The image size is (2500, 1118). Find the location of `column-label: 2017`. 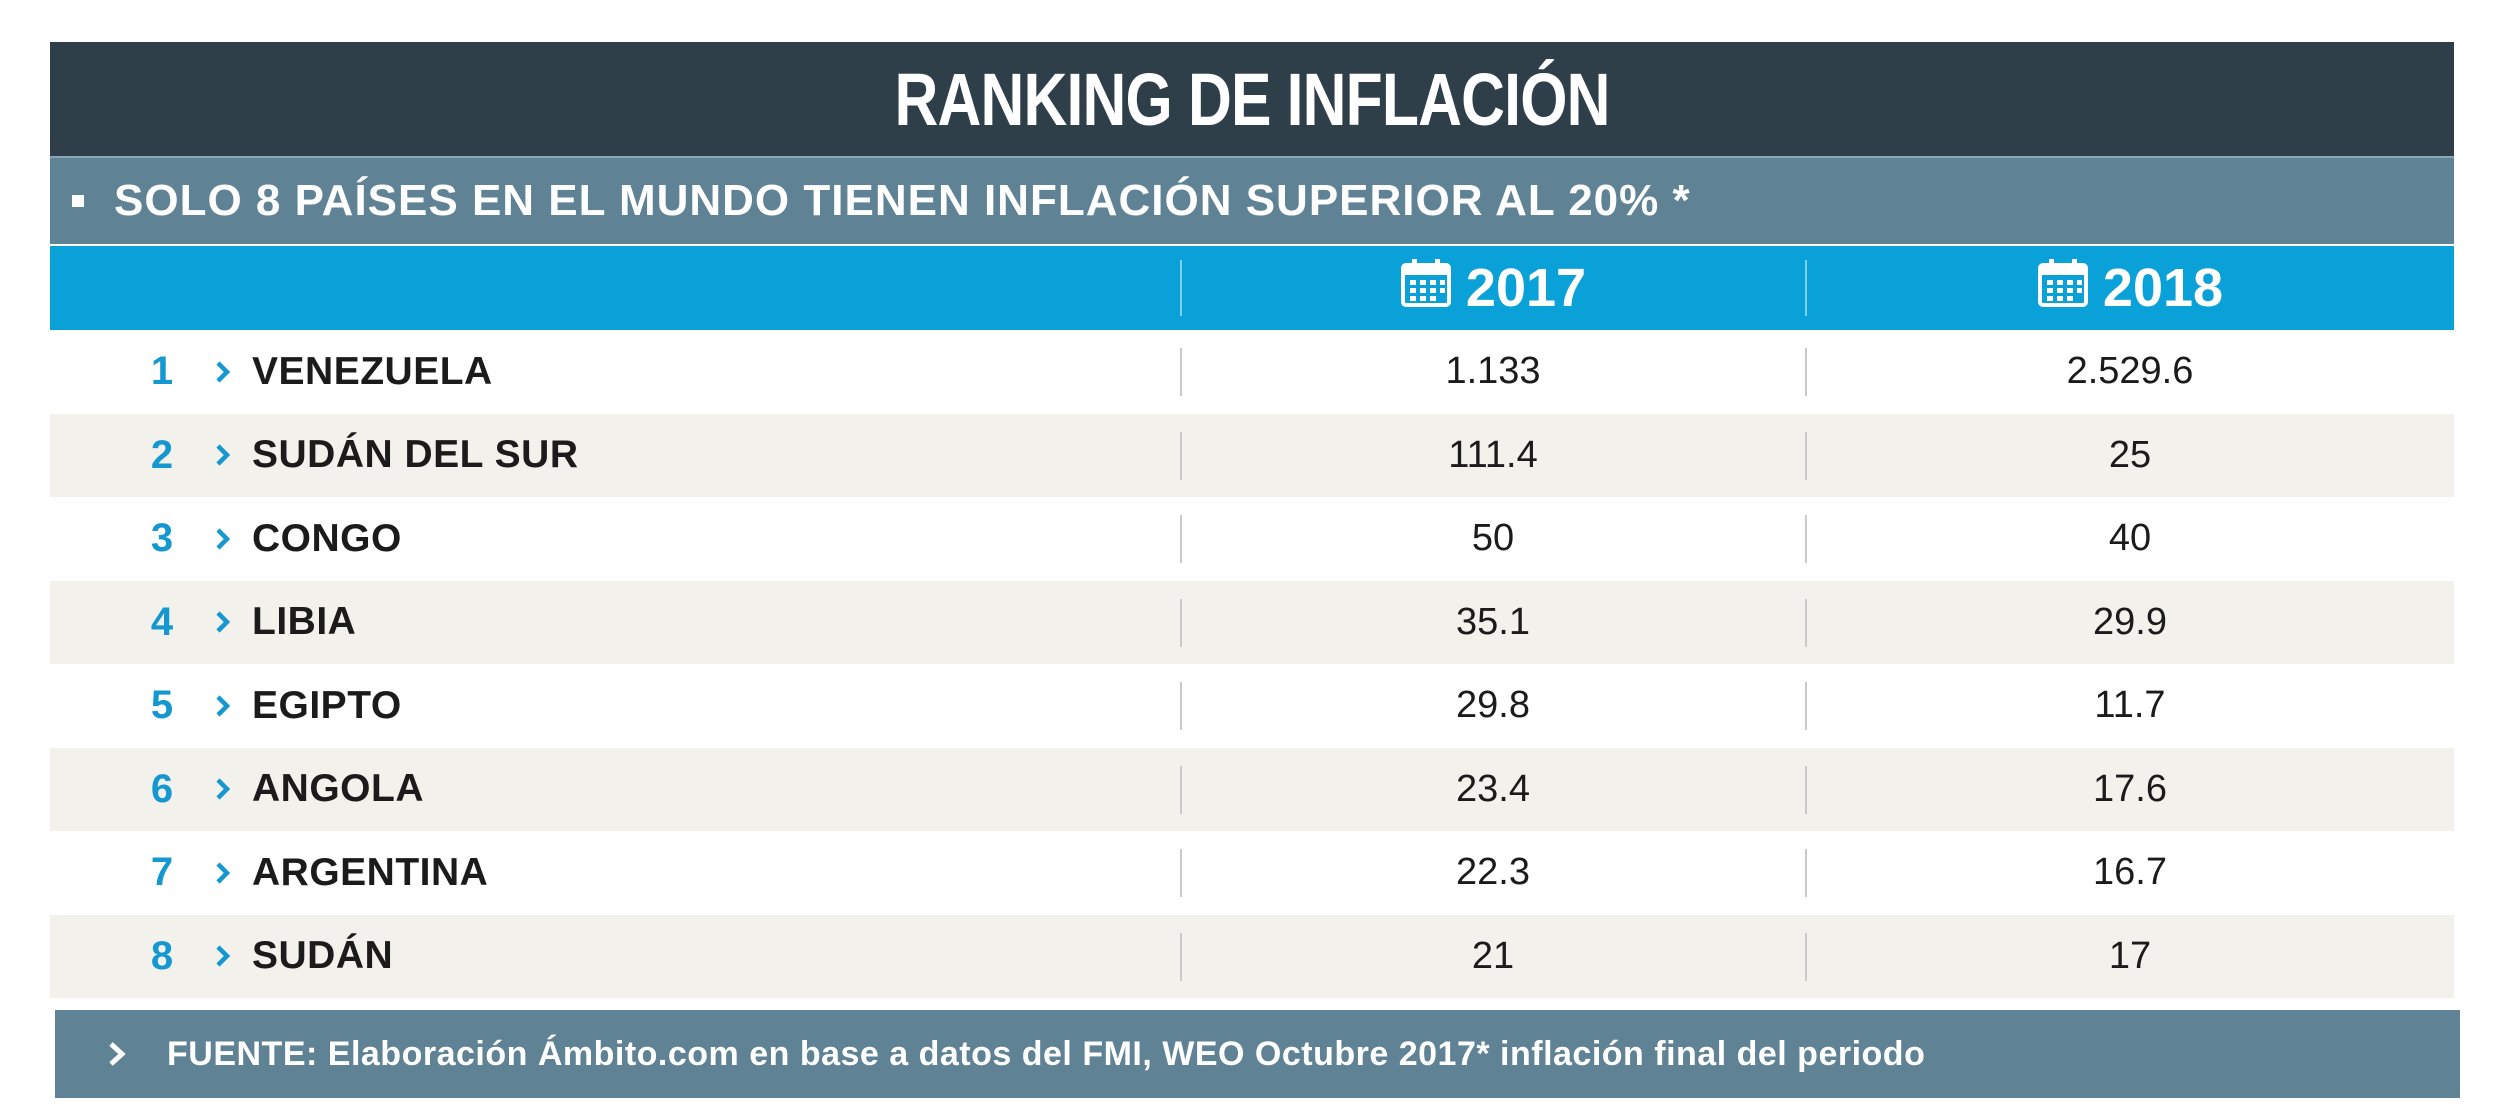

column-label: 2017 is located at coordinates (1526, 288).